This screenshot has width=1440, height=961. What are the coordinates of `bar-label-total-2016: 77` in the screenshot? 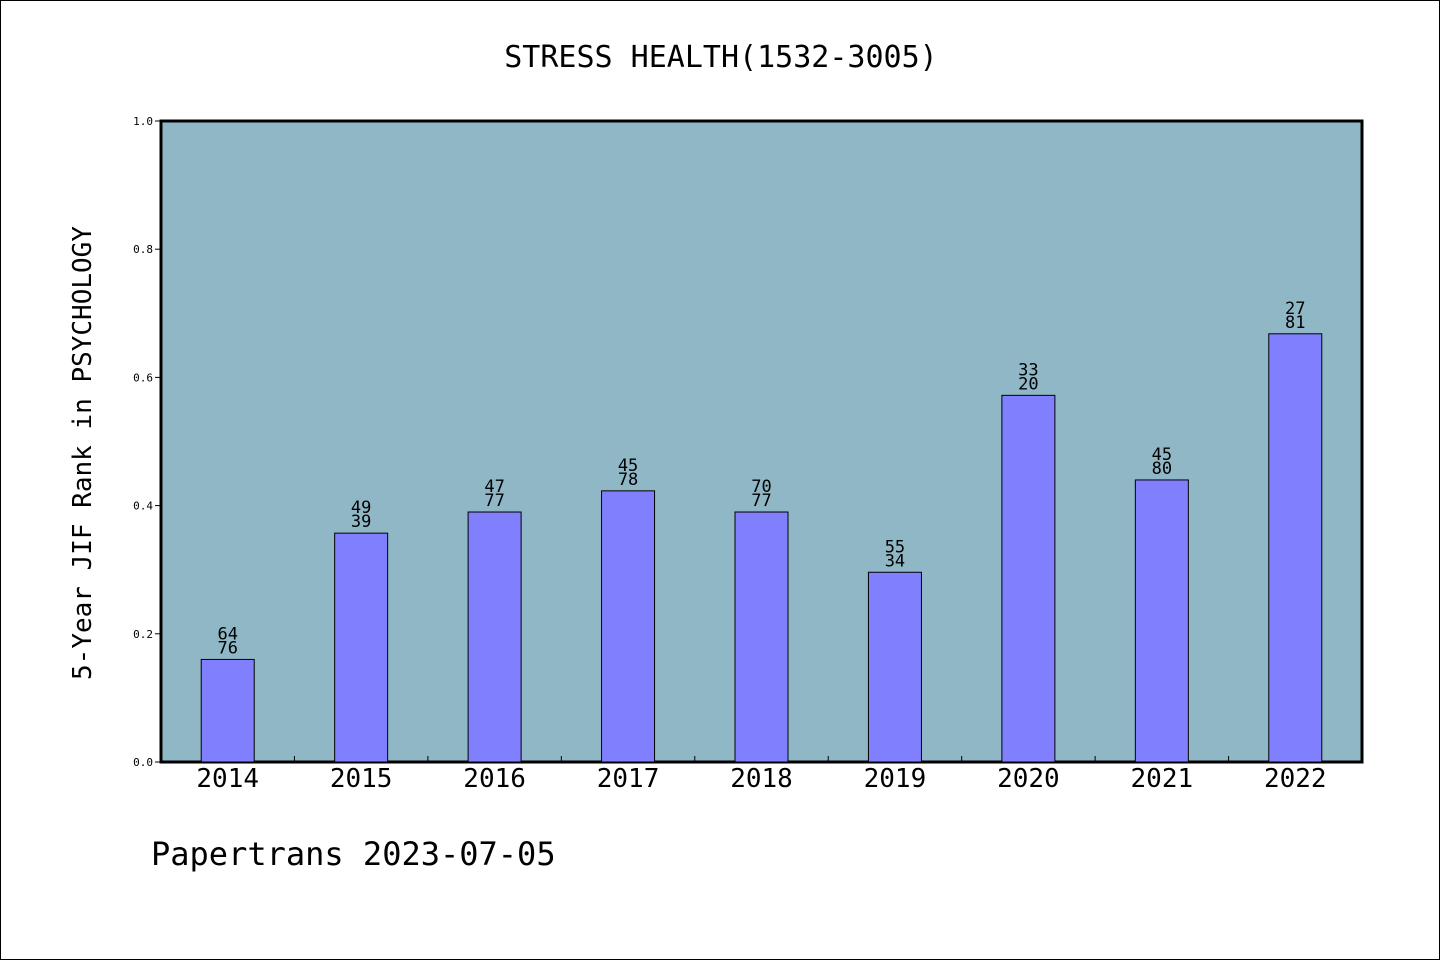 It's located at (494, 501).